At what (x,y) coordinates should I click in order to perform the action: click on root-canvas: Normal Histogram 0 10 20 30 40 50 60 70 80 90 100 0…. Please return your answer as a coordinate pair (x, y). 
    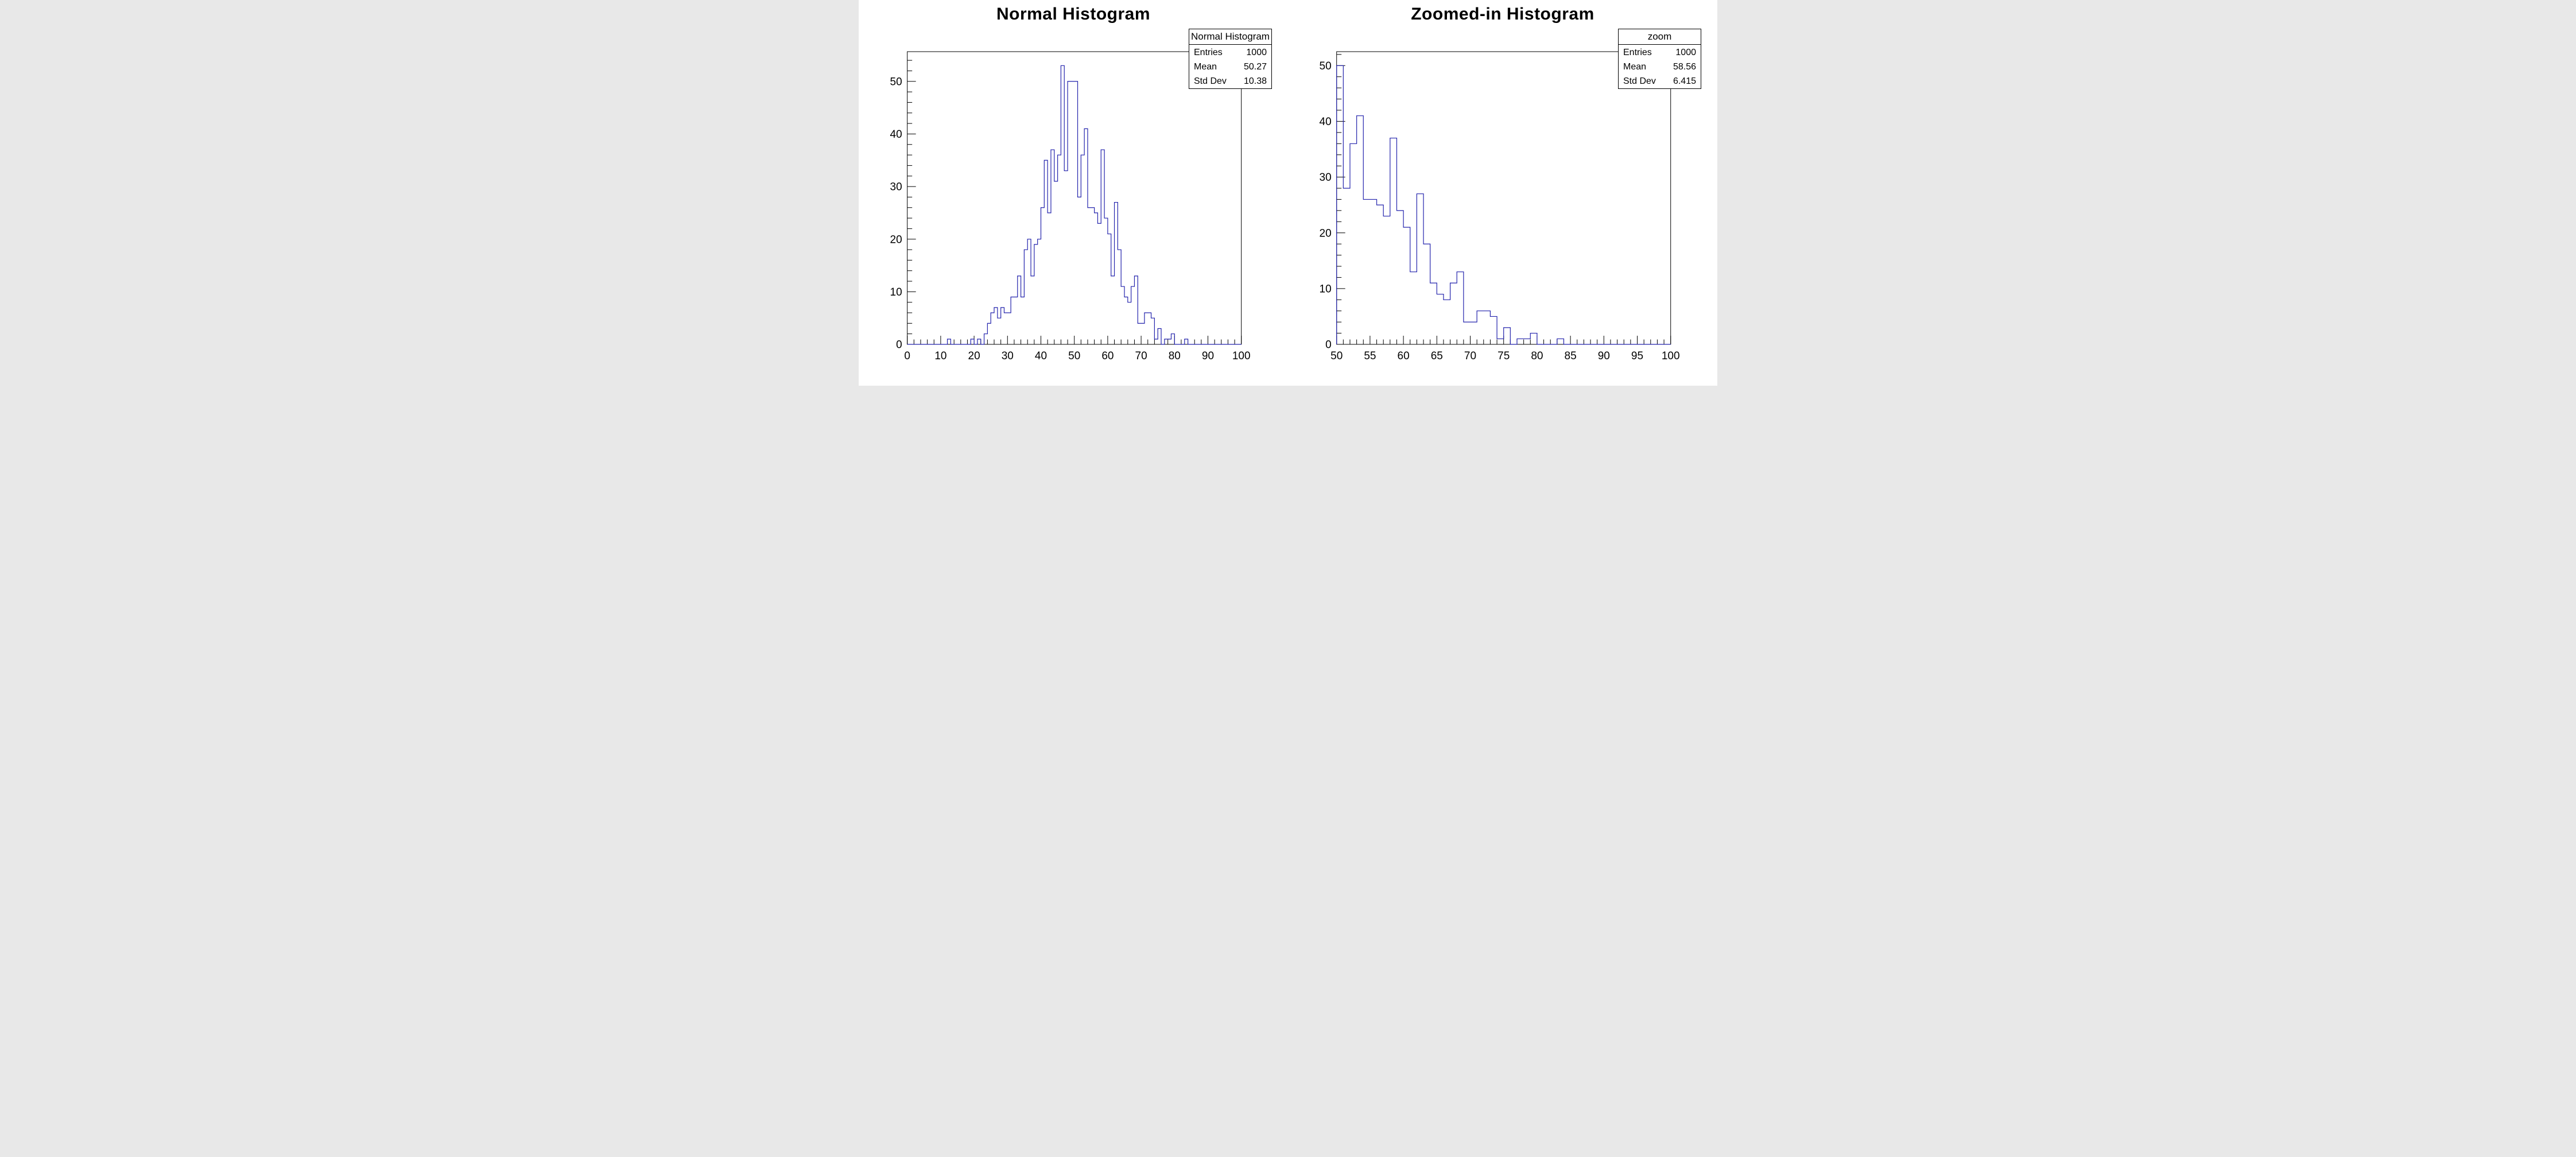
    Looking at the image, I should click on (1288, 193).